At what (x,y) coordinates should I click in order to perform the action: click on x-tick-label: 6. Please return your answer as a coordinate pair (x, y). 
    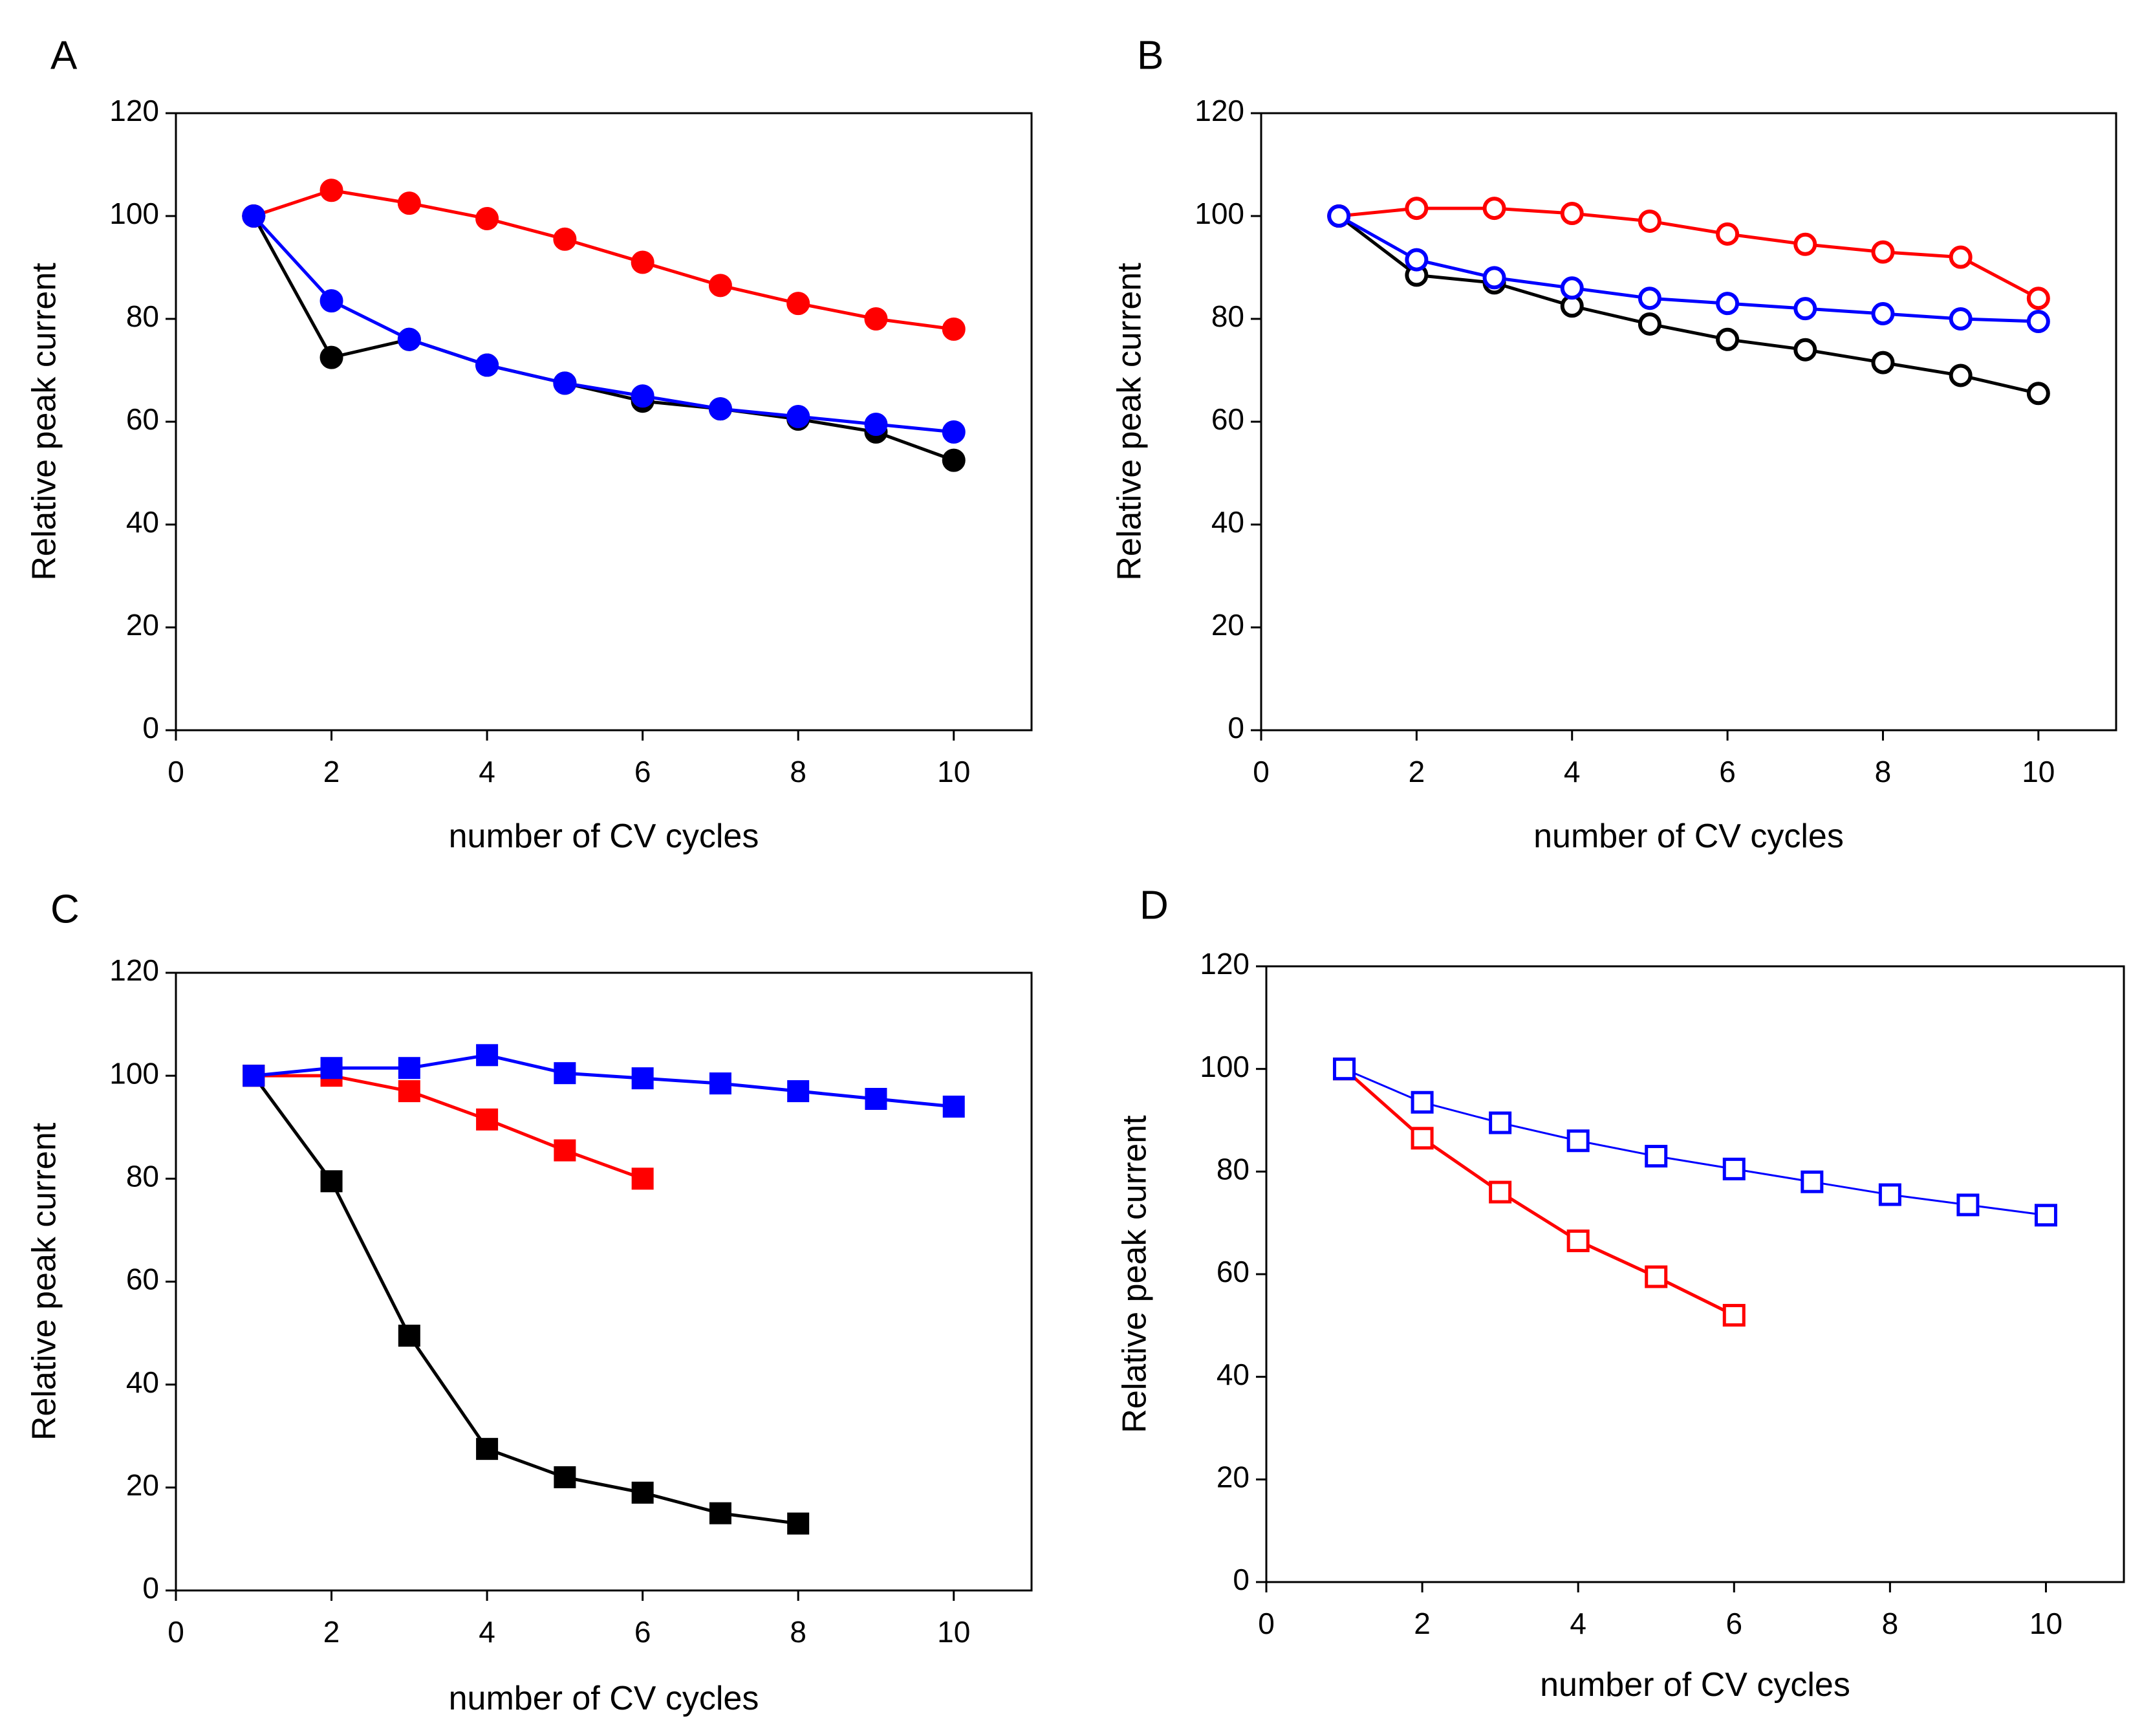
    Looking at the image, I should click on (642, 1632).